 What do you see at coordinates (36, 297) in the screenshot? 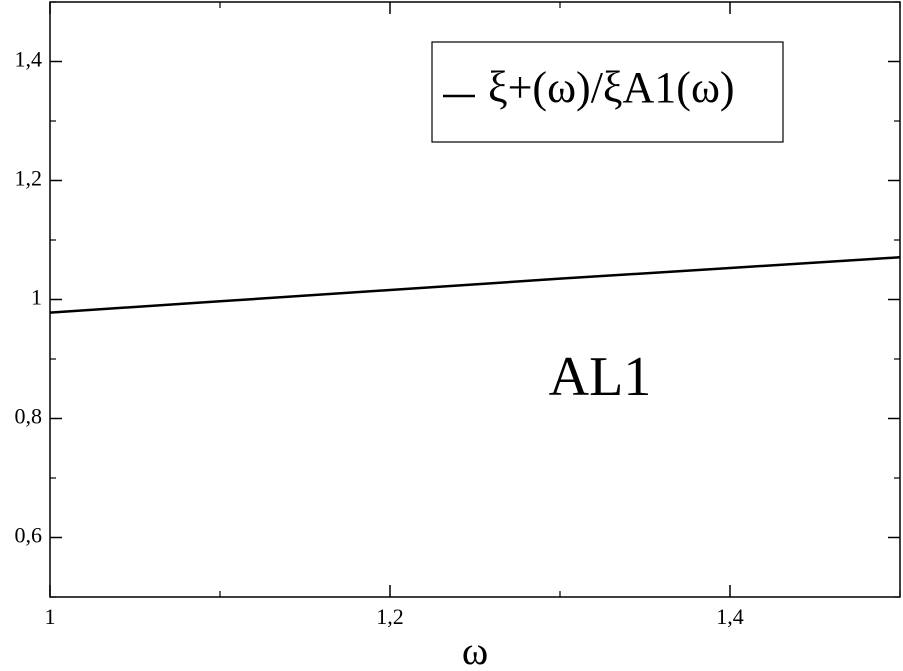
I see `y-tick-label: 1` at bounding box center [36, 297].